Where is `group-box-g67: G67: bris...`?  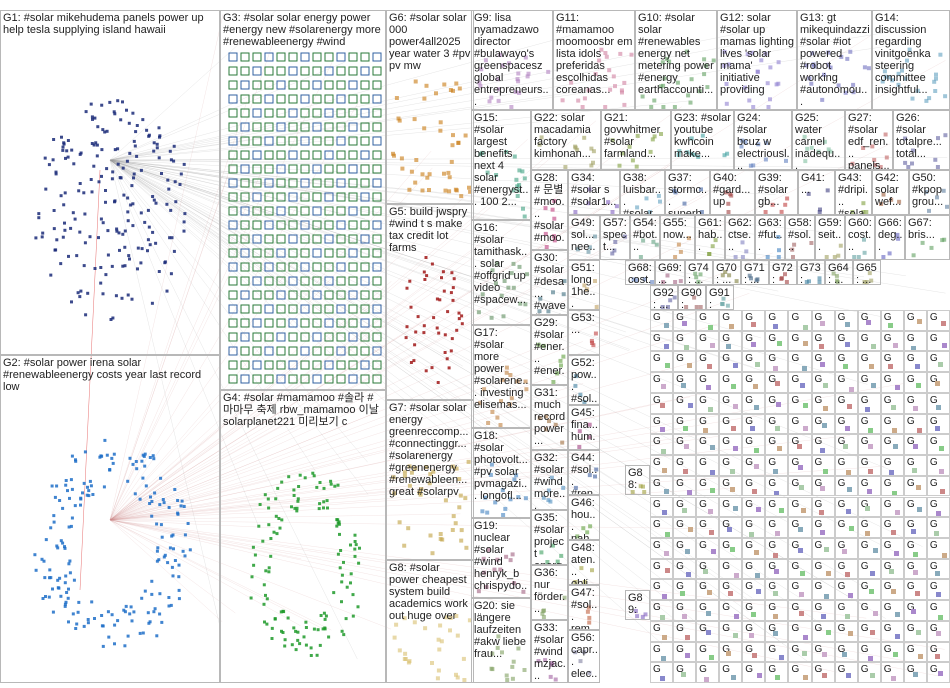 group-box-g67: G67: bris... is located at coordinates (927, 237).